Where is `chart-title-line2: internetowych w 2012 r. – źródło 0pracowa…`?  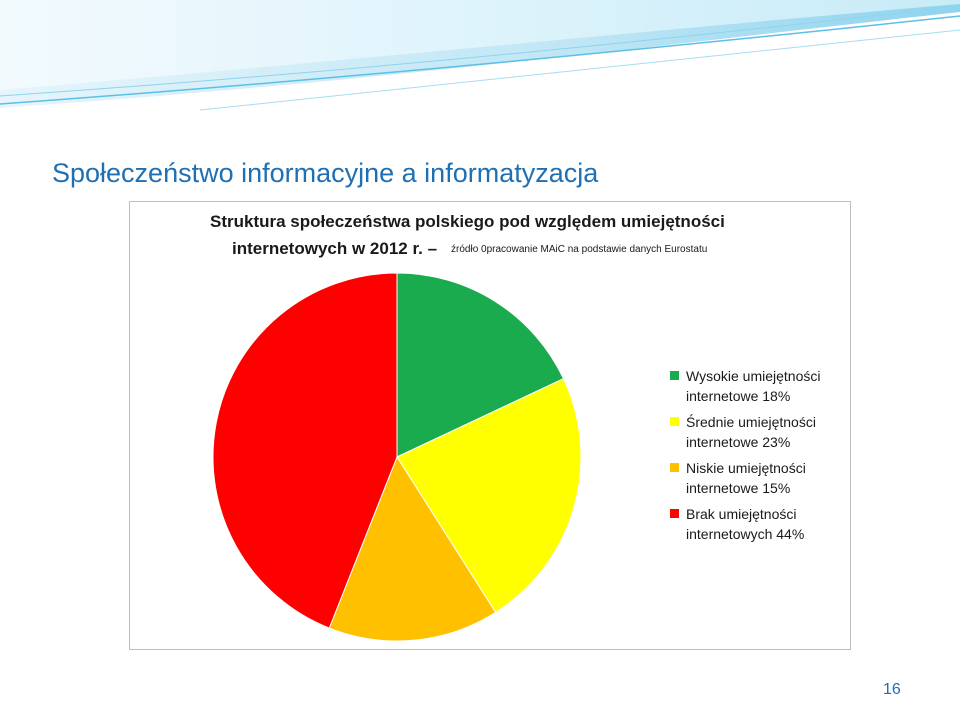 chart-title-line2: internetowych w 2012 r. – źródło 0pracowa… is located at coordinates (469, 249).